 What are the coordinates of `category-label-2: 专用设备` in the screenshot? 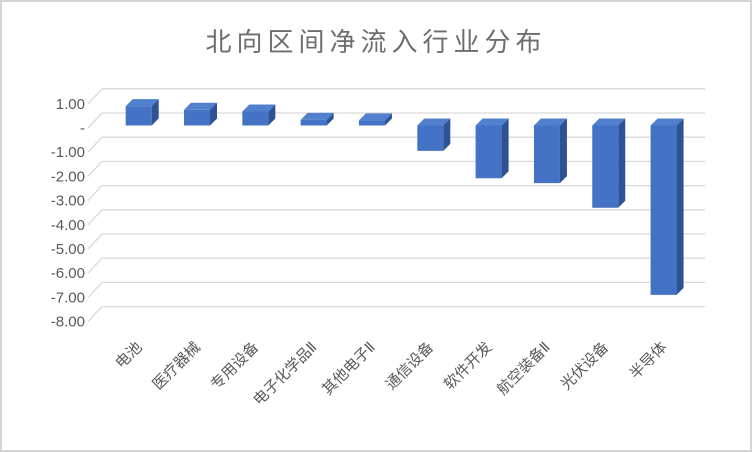 It's located at (235, 366).